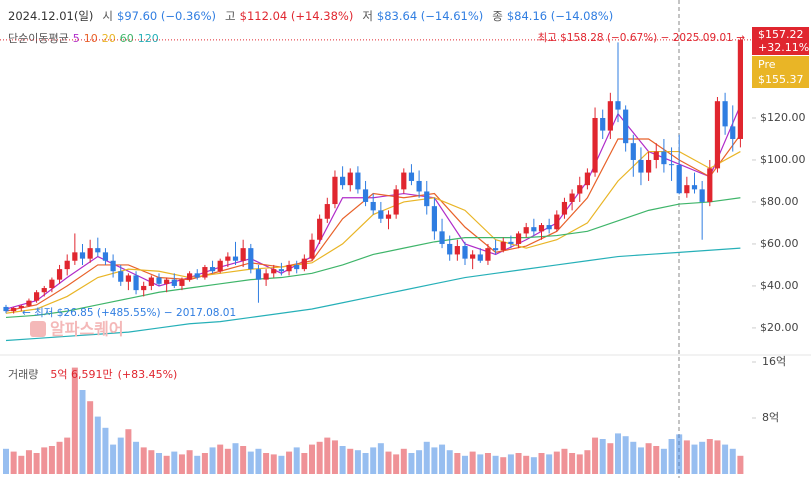 The width and height of the screenshot is (811, 478). What do you see at coordinates (783, 159) in the screenshot?
I see `y-tick-label: $100.00` at bounding box center [783, 159].